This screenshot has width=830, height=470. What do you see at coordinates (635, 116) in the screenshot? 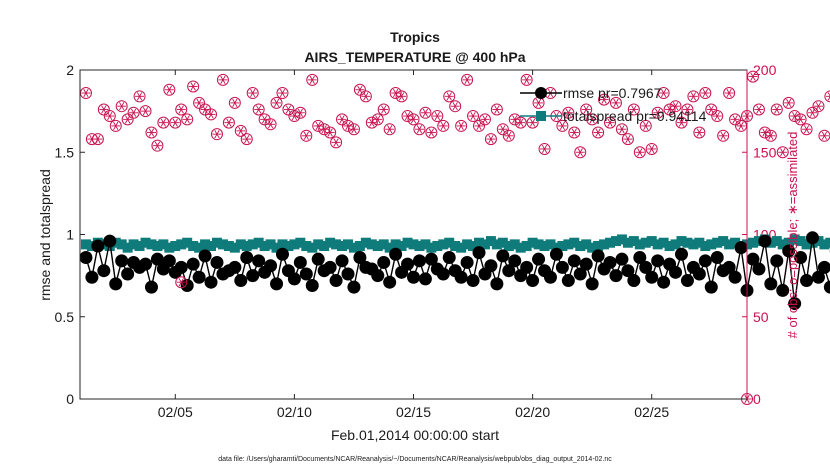
I see `legend-spread-label: totalspread pr=0.94114` at bounding box center [635, 116].